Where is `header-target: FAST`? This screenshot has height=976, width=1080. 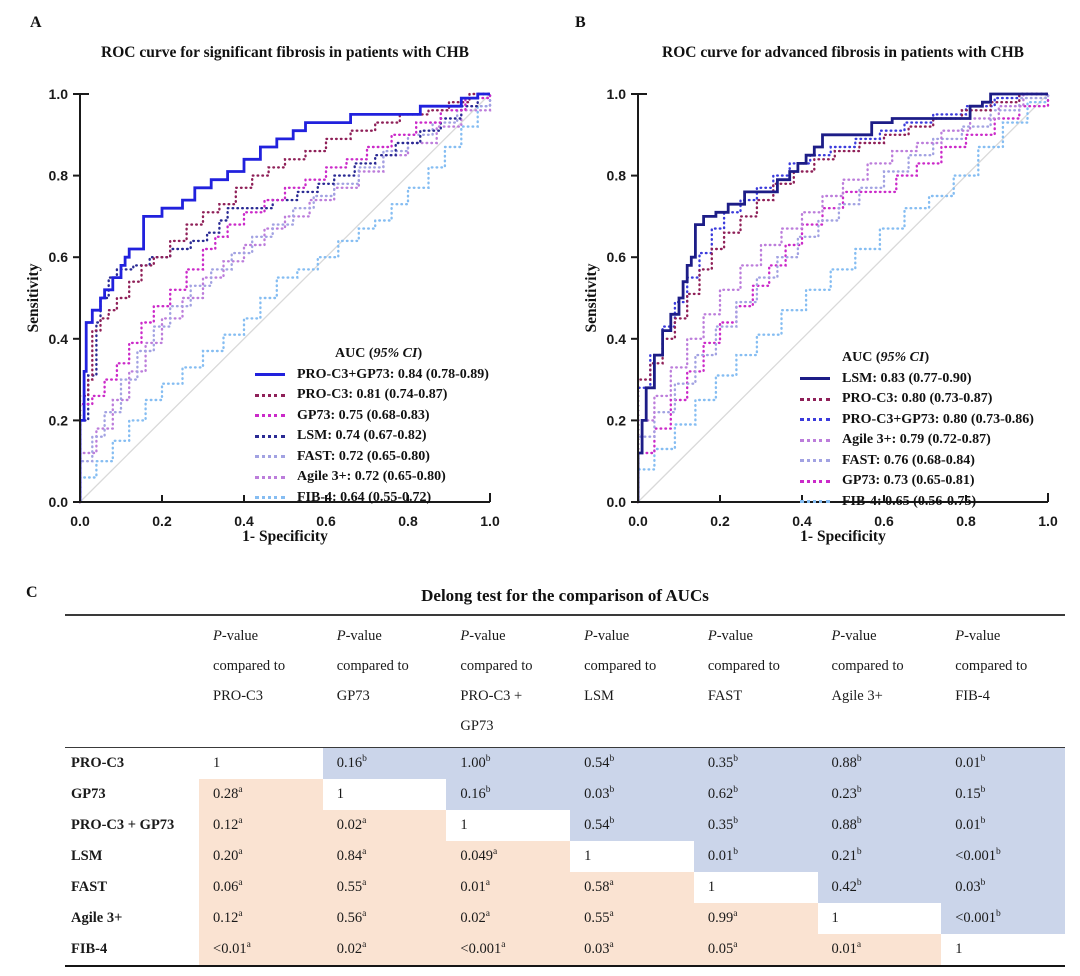 header-target: FAST is located at coordinates (725, 696).